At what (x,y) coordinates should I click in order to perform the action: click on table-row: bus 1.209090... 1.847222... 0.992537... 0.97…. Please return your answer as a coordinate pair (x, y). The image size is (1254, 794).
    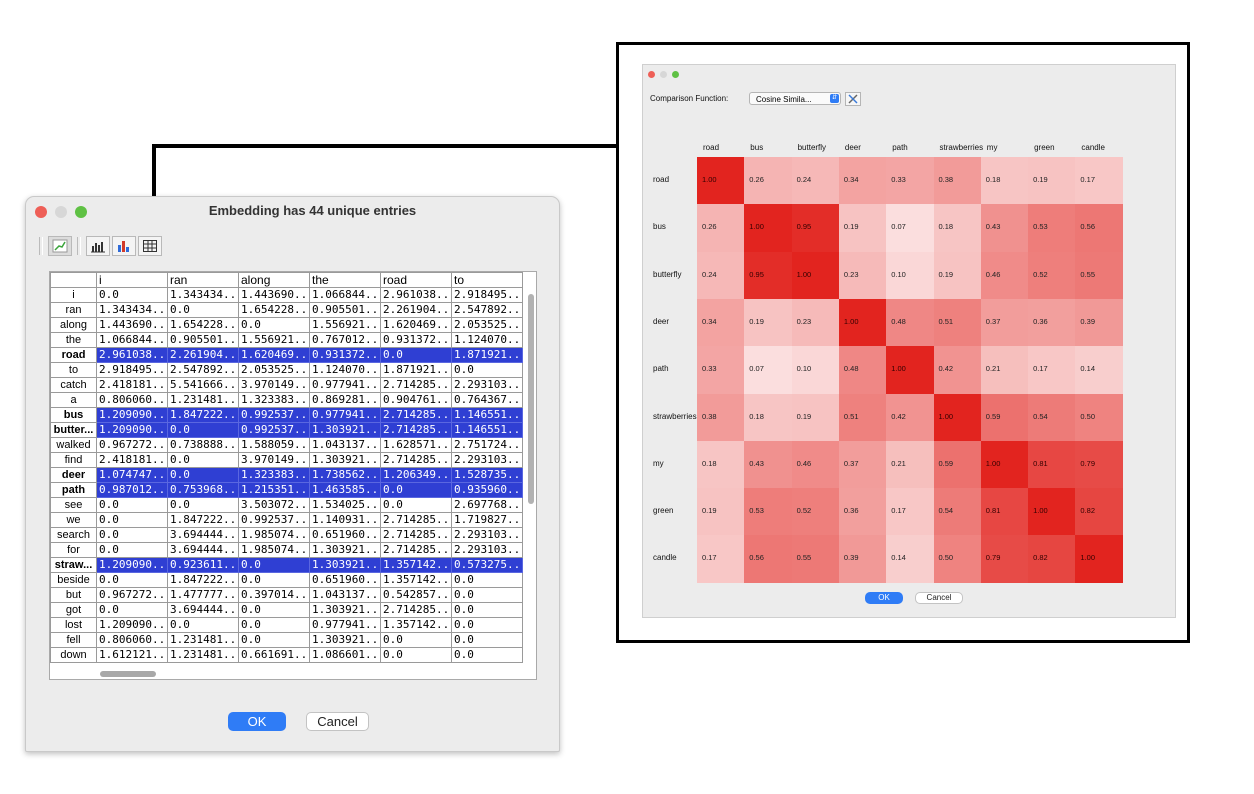
    Looking at the image, I should click on (286, 415).